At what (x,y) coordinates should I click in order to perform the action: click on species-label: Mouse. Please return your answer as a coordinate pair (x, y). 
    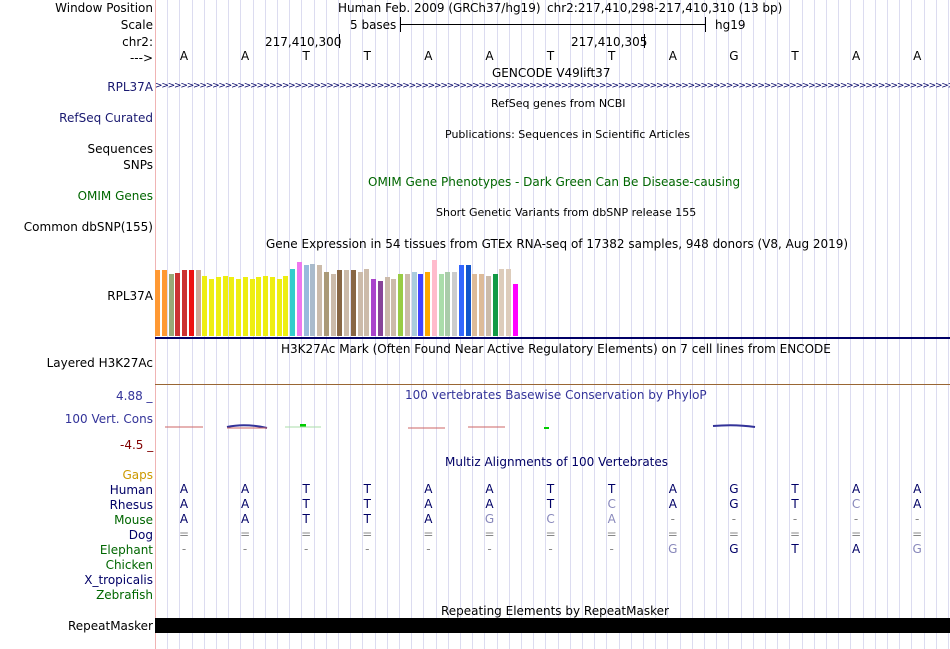
    Looking at the image, I should click on (133, 520).